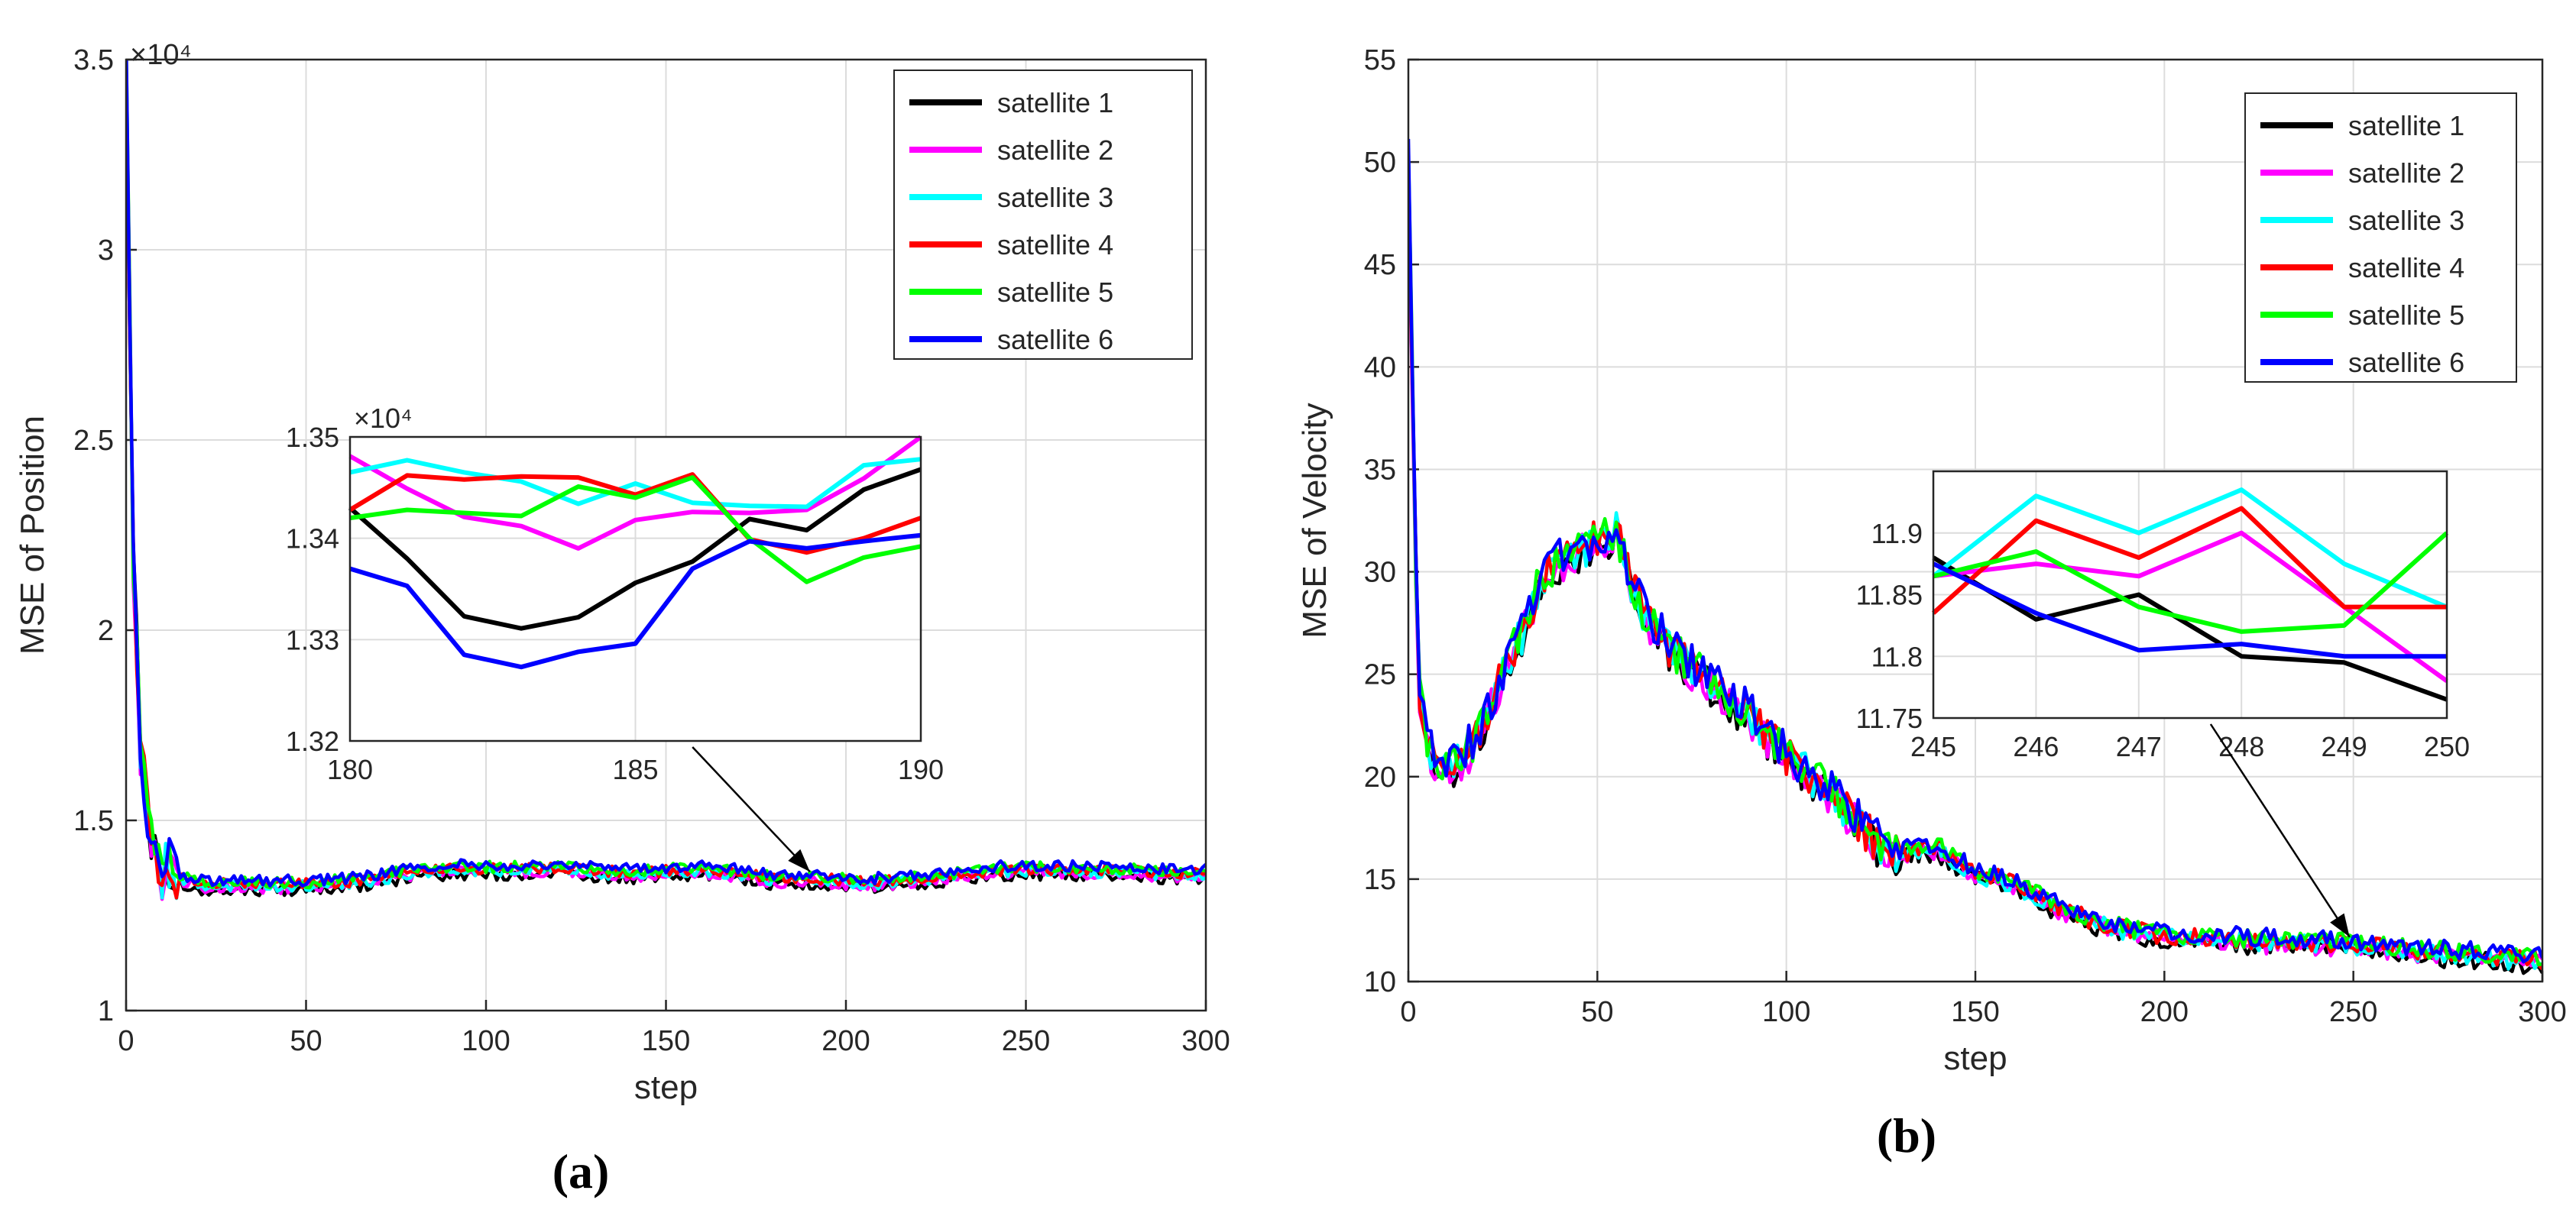  What do you see at coordinates (93, 60) in the screenshot?
I see `y-tick-label: 3.5` at bounding box center [93, 60].